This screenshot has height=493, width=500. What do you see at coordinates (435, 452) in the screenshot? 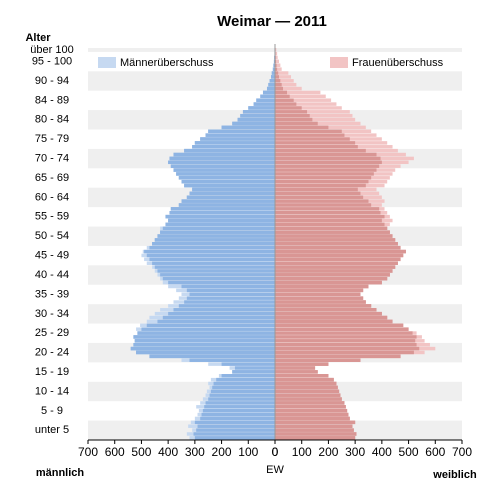
I see `x-tick-label: 600` at bounding box center [435, 452].